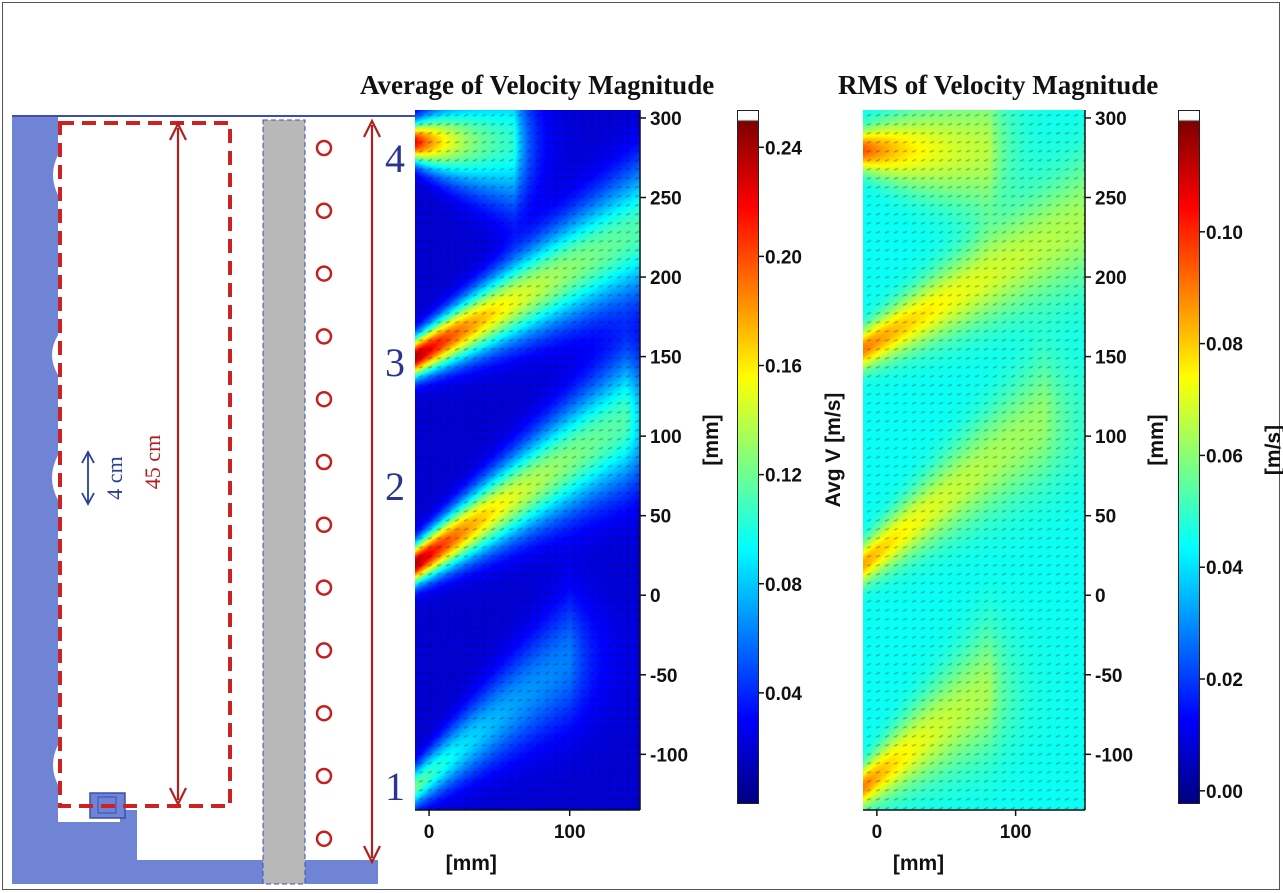  I want to click on inlet-label-3: 3, so click(395, 362).